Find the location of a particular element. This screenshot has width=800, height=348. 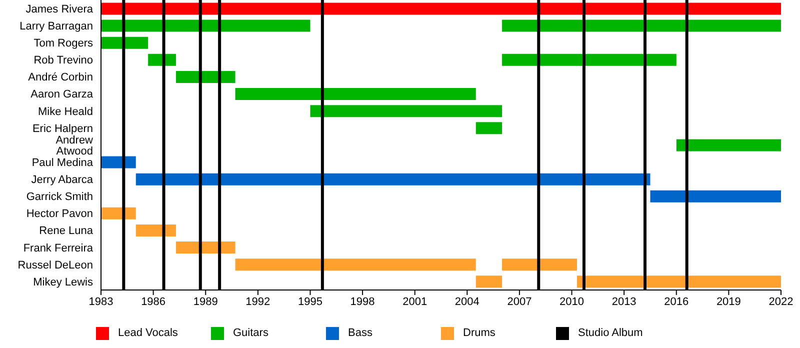

x-tick-label: 2022 is located at coordinates (781, 302).